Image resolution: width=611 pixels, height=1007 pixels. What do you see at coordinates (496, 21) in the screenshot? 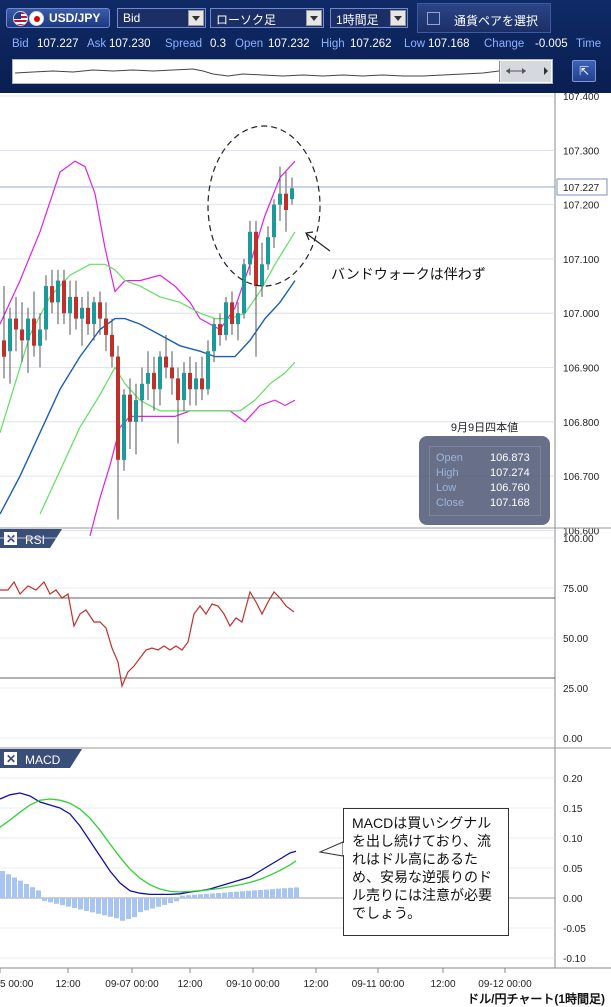
I see `pair-select-label: 通貨ペアを選択` at bounding box center [496, 21].